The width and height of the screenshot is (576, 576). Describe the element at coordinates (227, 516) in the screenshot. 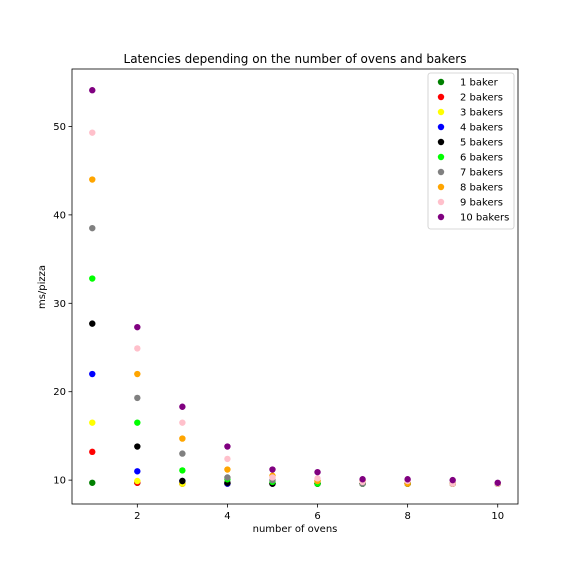

I see `x-tick-label: 4` at that location.